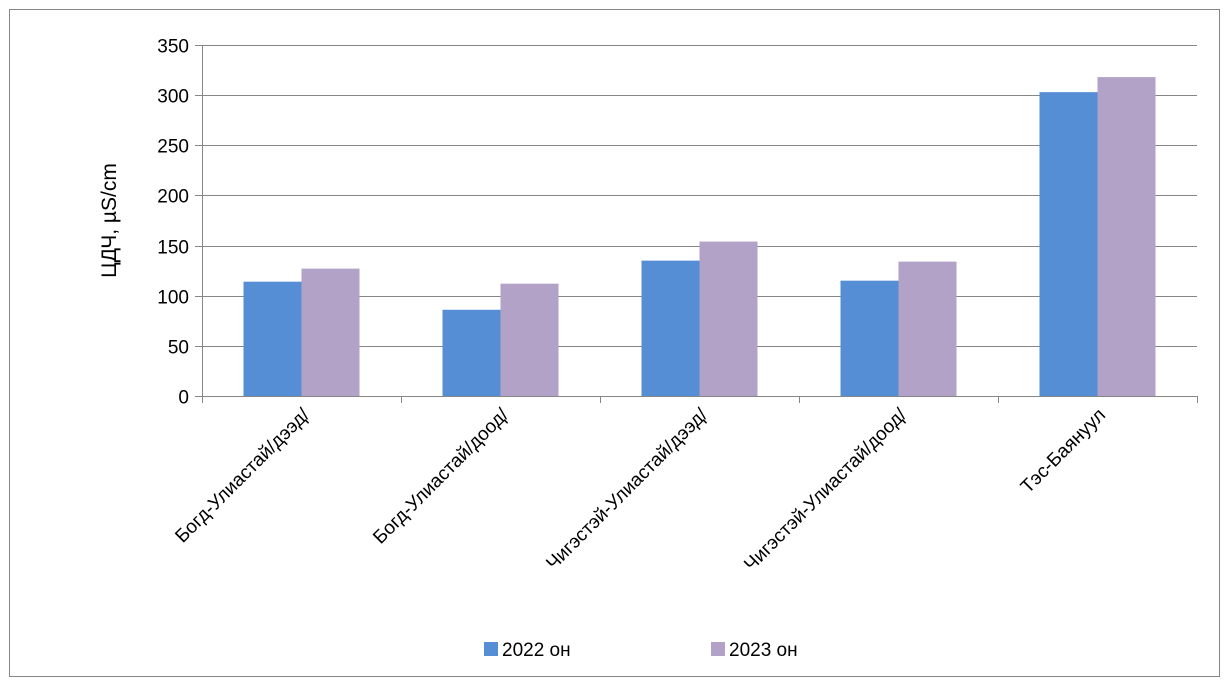 This screenshot has height=680, width=1229. What do you see at coordinates (627, 489) in the screenshot?
I see `x-tick-label: Чигэстэй-Улиастай/дээд/` at bounding box center [627, 489].